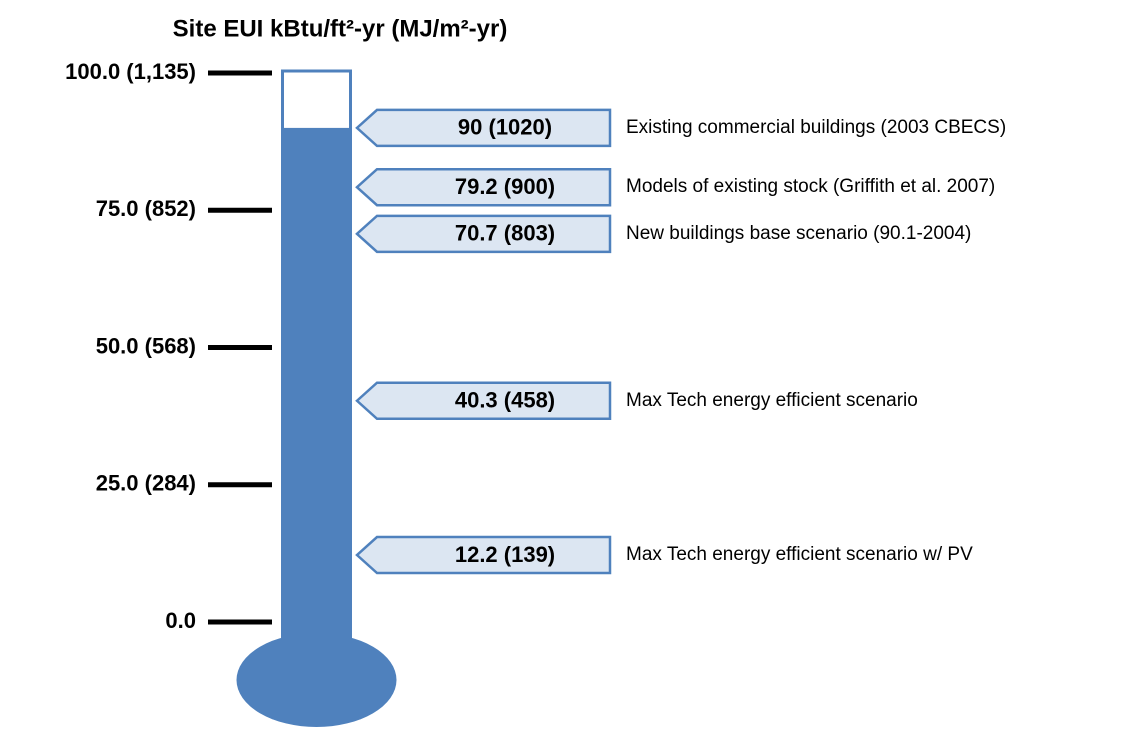 The width and height of the screenshot is (1131, 738). Describe the element at coordinates (180, 620) in the screenshot. I see `y-tick-label: 0.0` at that location.